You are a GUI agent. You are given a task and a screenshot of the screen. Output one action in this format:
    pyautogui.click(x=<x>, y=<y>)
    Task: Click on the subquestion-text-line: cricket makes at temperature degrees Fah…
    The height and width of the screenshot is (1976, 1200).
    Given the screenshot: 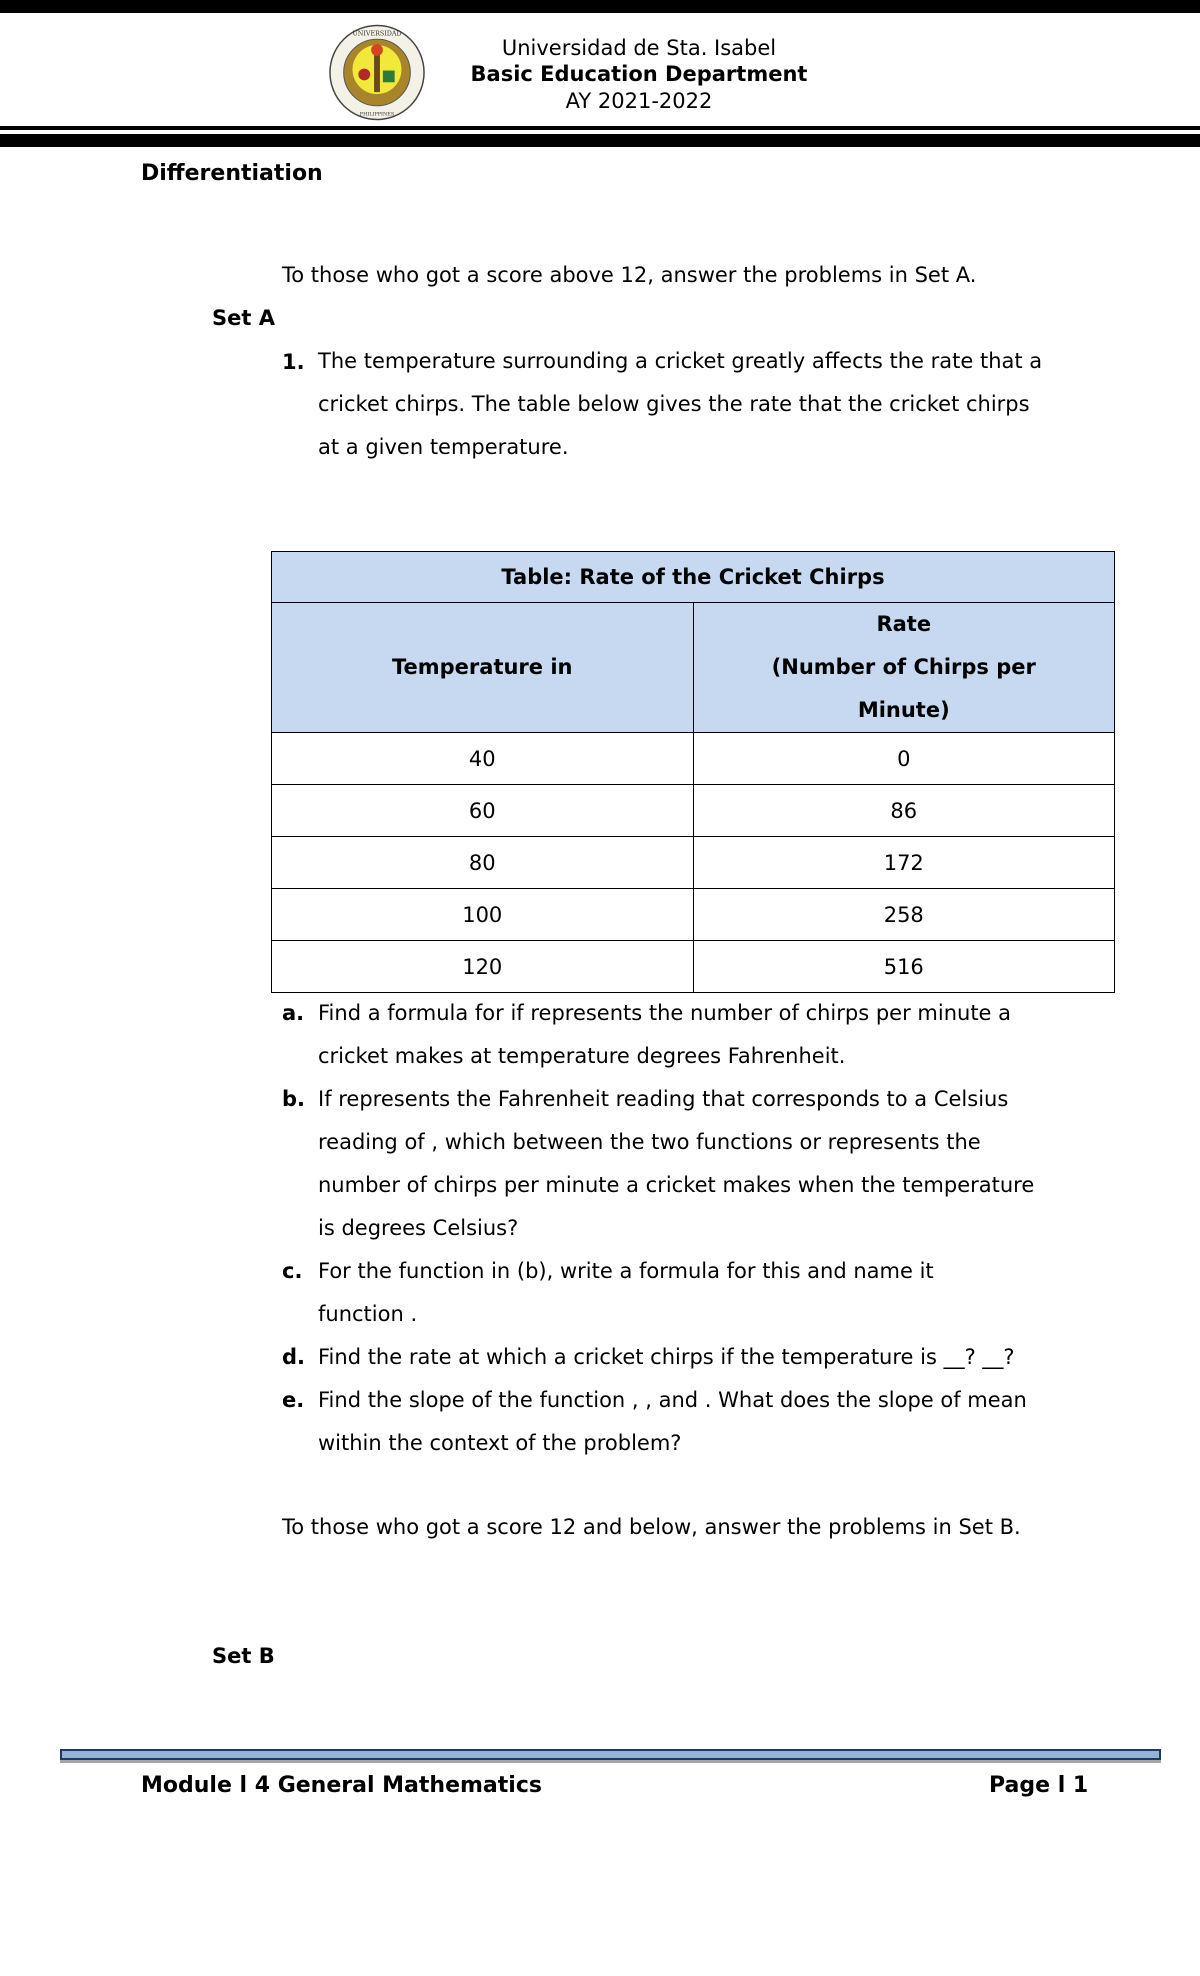 What is the action you would take?
    pyautogui.click(x=582, y=1056)
    